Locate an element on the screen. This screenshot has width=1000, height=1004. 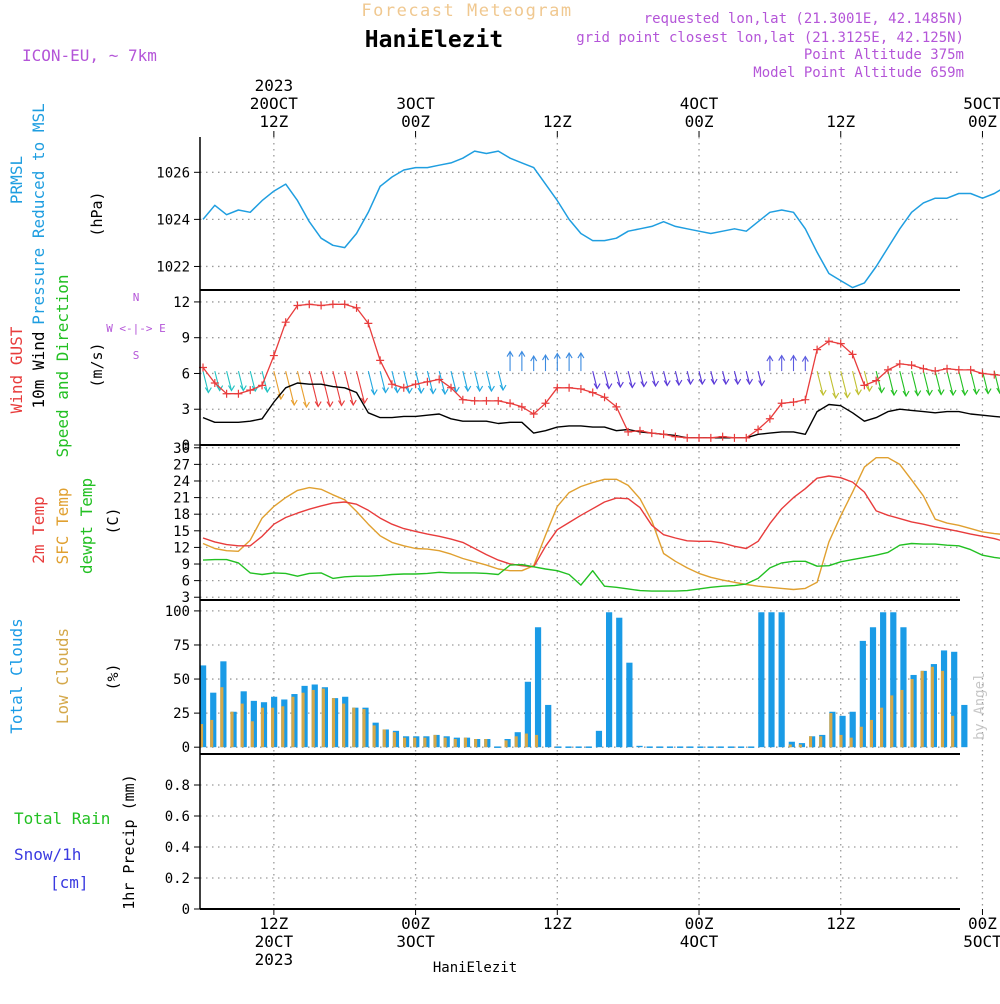
top-tick-time: 00Z is located at coordinates (699, 121).